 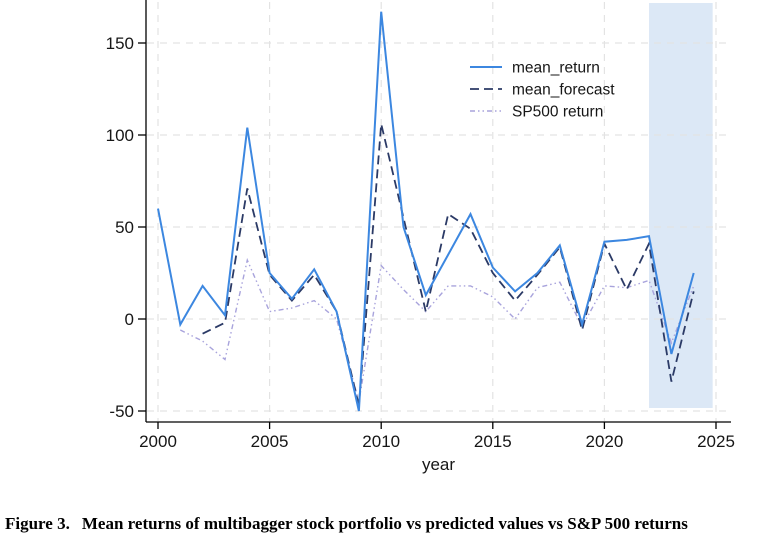 I want to click on figure-caption-label: Figure 3., so click(x=37, y=523).